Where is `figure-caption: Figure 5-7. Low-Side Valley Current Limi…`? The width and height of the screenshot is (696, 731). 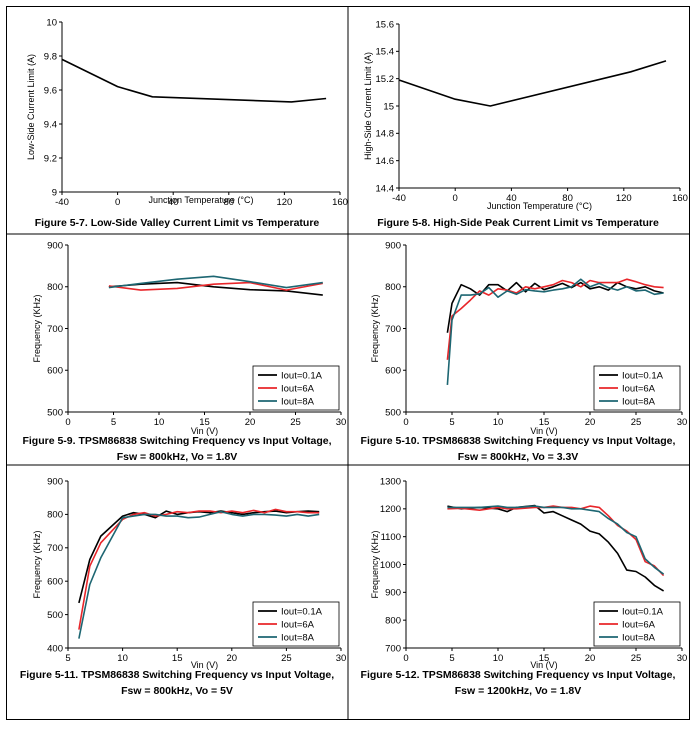 figure-caption: Figure 5-7. Low-Side Valley Current Limi… is located at coordinates (177, 223).